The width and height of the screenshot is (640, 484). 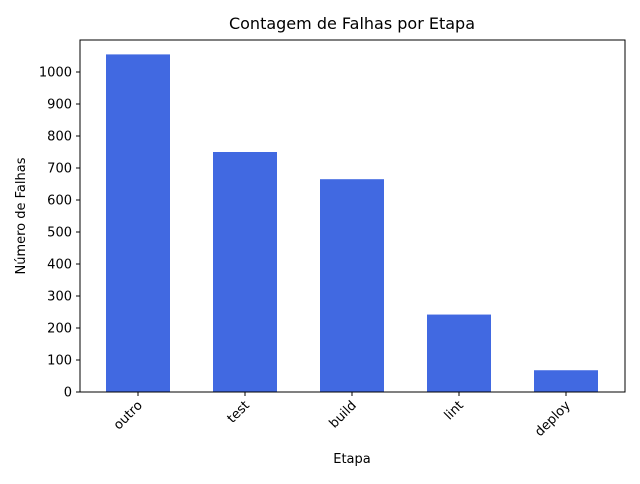 I want to click on y-tick-label: 100, so click(x=59, y=361).